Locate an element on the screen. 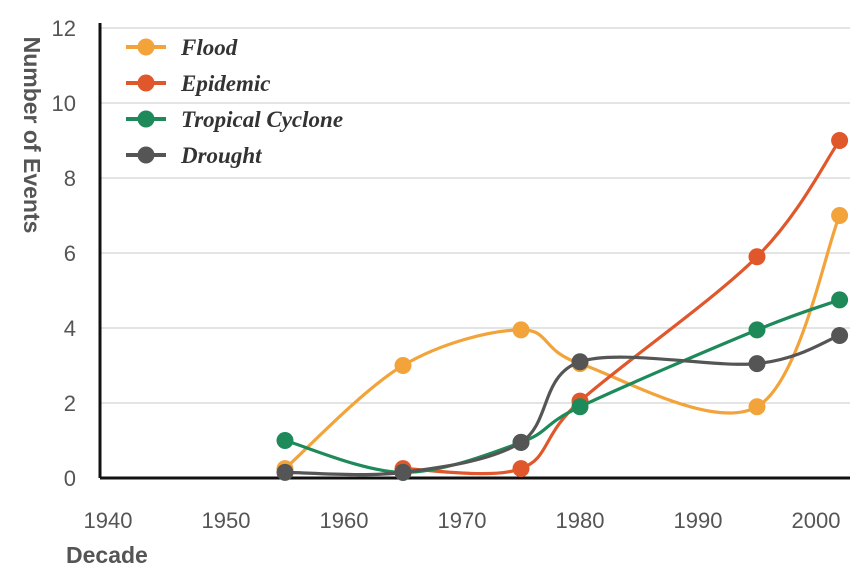  x-tick-label: 1980 is located at coordinates (580, 520).